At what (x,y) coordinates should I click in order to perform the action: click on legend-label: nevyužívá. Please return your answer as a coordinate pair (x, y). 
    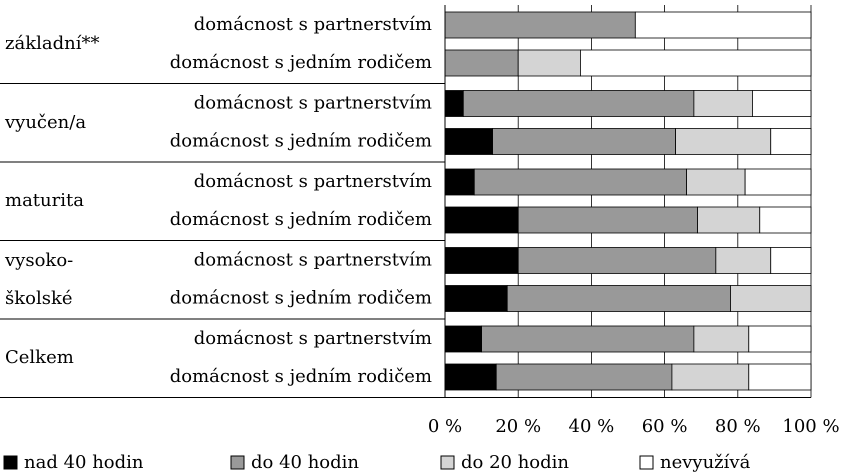
    Looking at the image, I should click on (705, 462).